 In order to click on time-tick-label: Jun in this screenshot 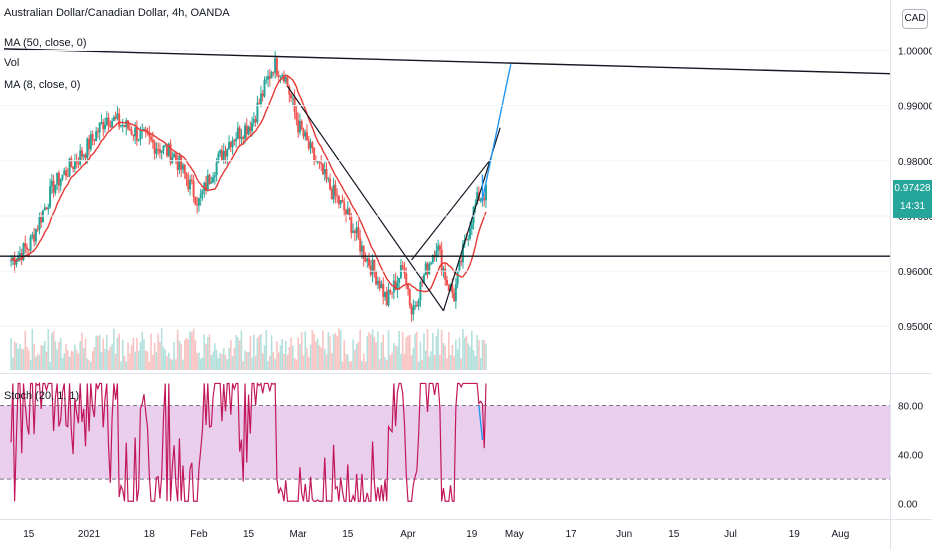, I will do `click(624, 534)`.